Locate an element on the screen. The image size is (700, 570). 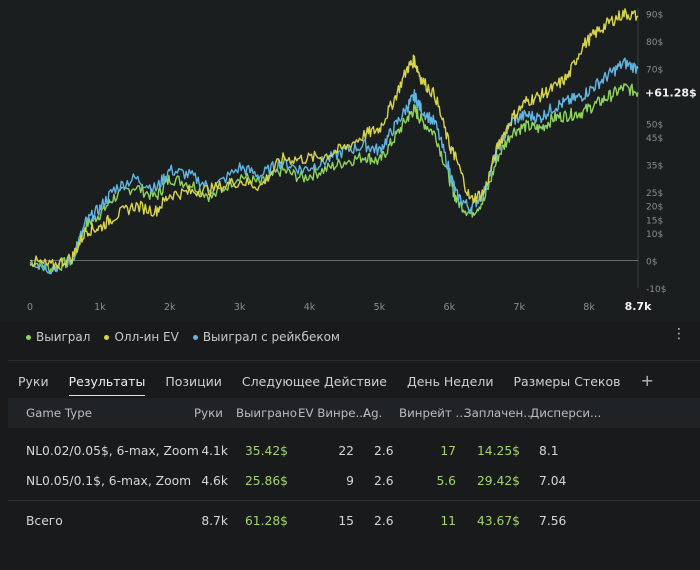
y-tick-label: 80$ is located at coordinates (654, 43).